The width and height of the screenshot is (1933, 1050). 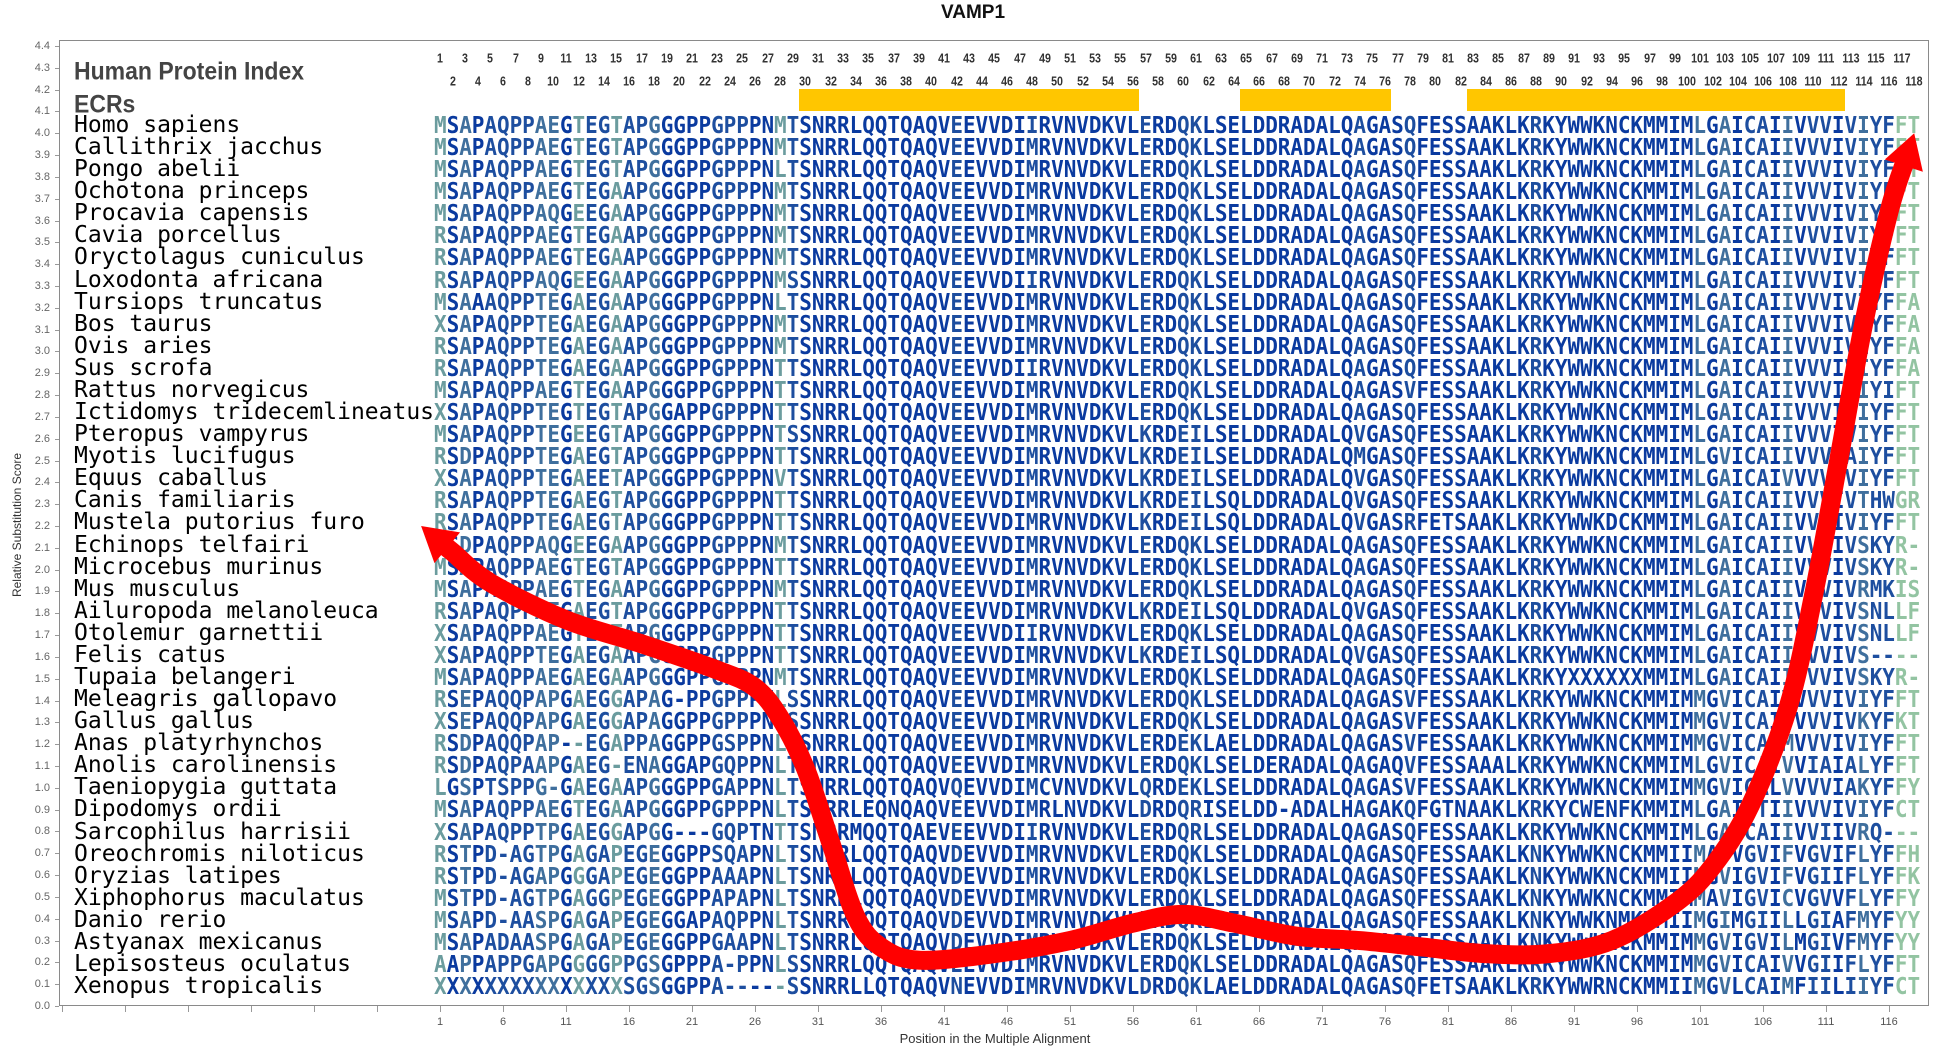 I want to click on protein-index-number: 4, so click(x=477, y=81).